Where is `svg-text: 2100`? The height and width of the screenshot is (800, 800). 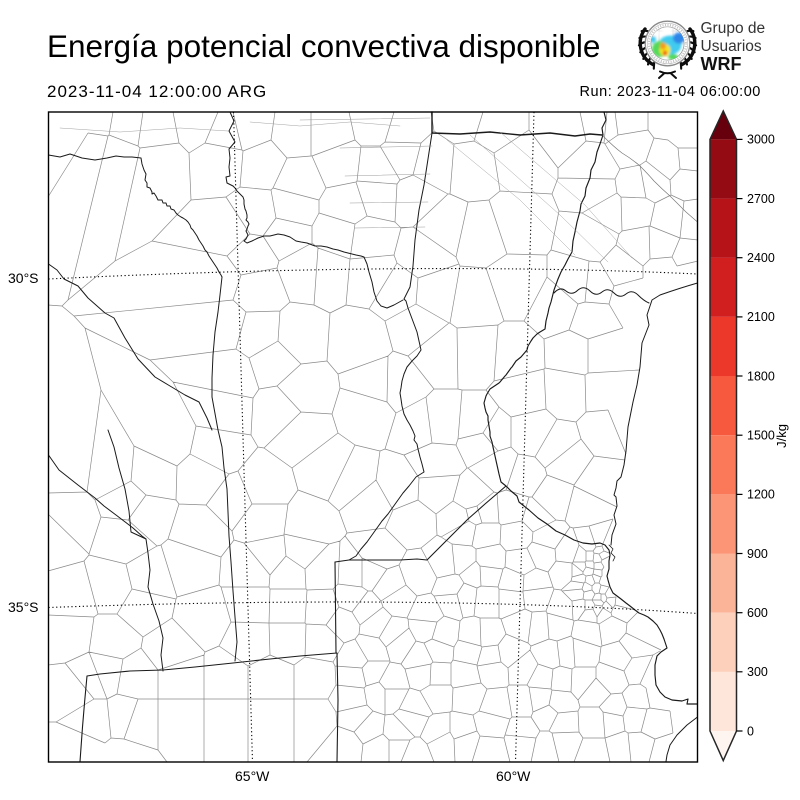
svg-text: 2100 is located at coordinates (761, 317).